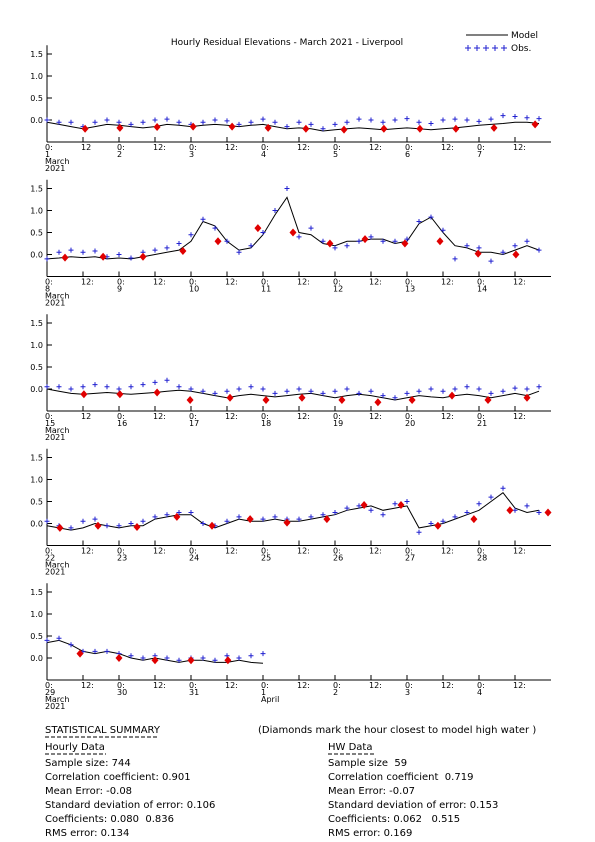  What do you see at coordinates (479, 154) in the screenshot?
I see `date-label: 7` at bounding box center [479, 154].